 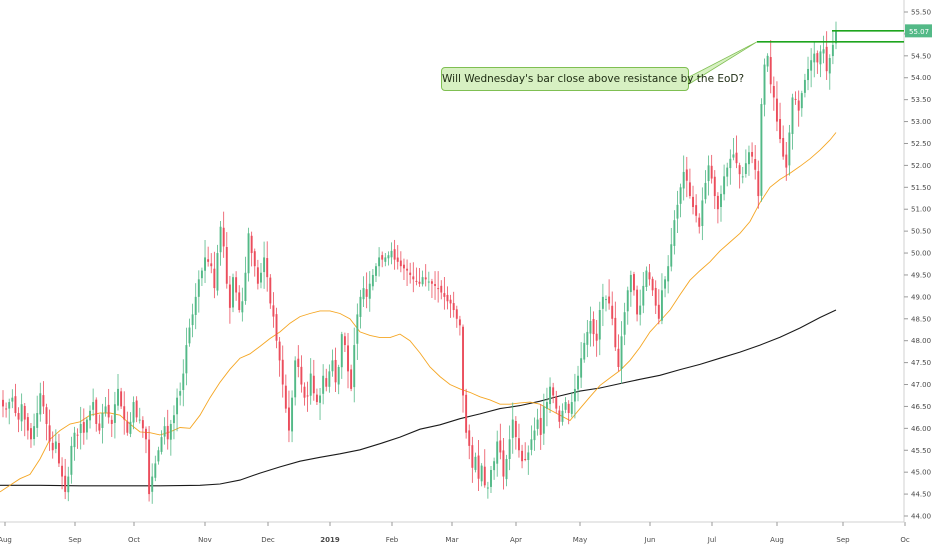 I want to click on y-tick-label: 54.50, so click(x=921, y=56).